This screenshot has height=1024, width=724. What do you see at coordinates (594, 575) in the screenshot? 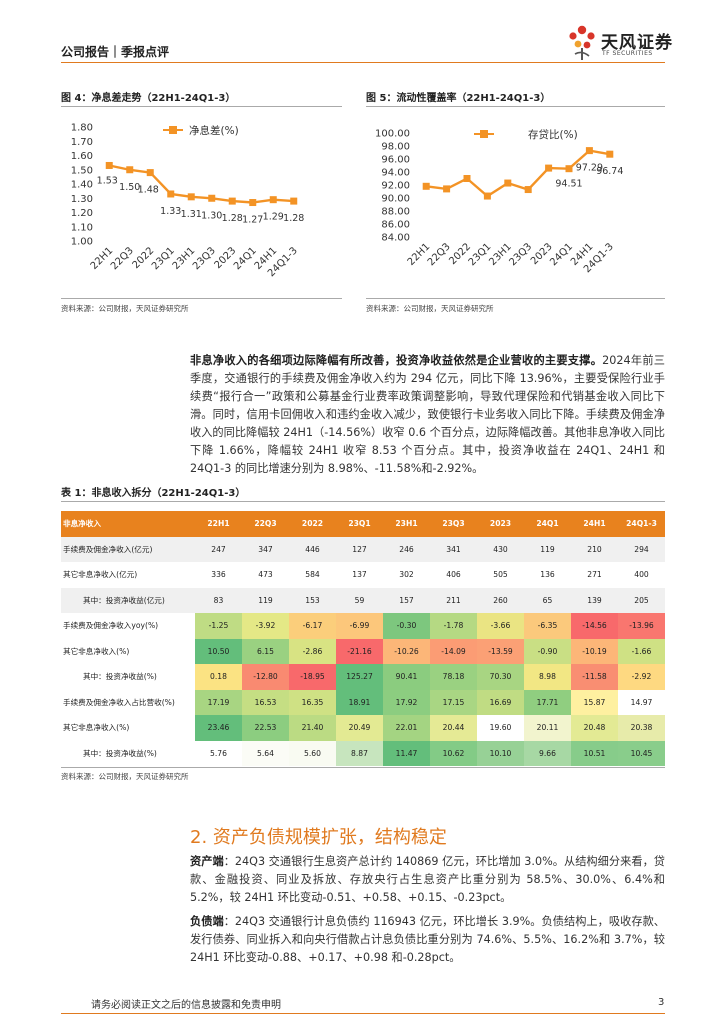
I see `table-cell: 271` at bounding box center [594, 575].